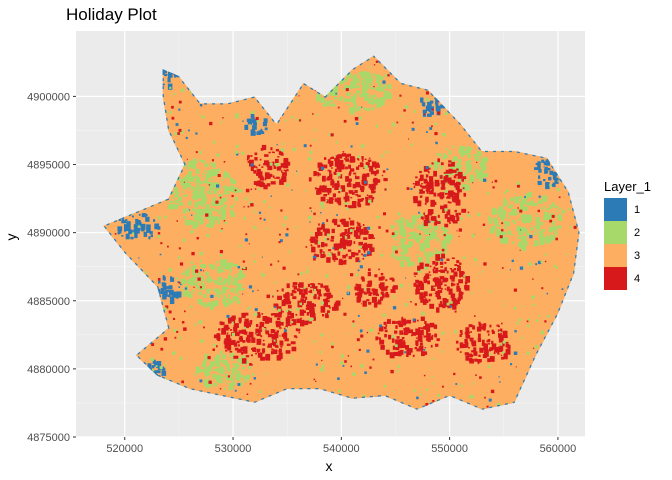 This screenshot has height=480, width=672. What do you see at coordinates (48, 438) in the screenshot?
I see `y-tick-label: 4875000` at bounding box center [48, 438].